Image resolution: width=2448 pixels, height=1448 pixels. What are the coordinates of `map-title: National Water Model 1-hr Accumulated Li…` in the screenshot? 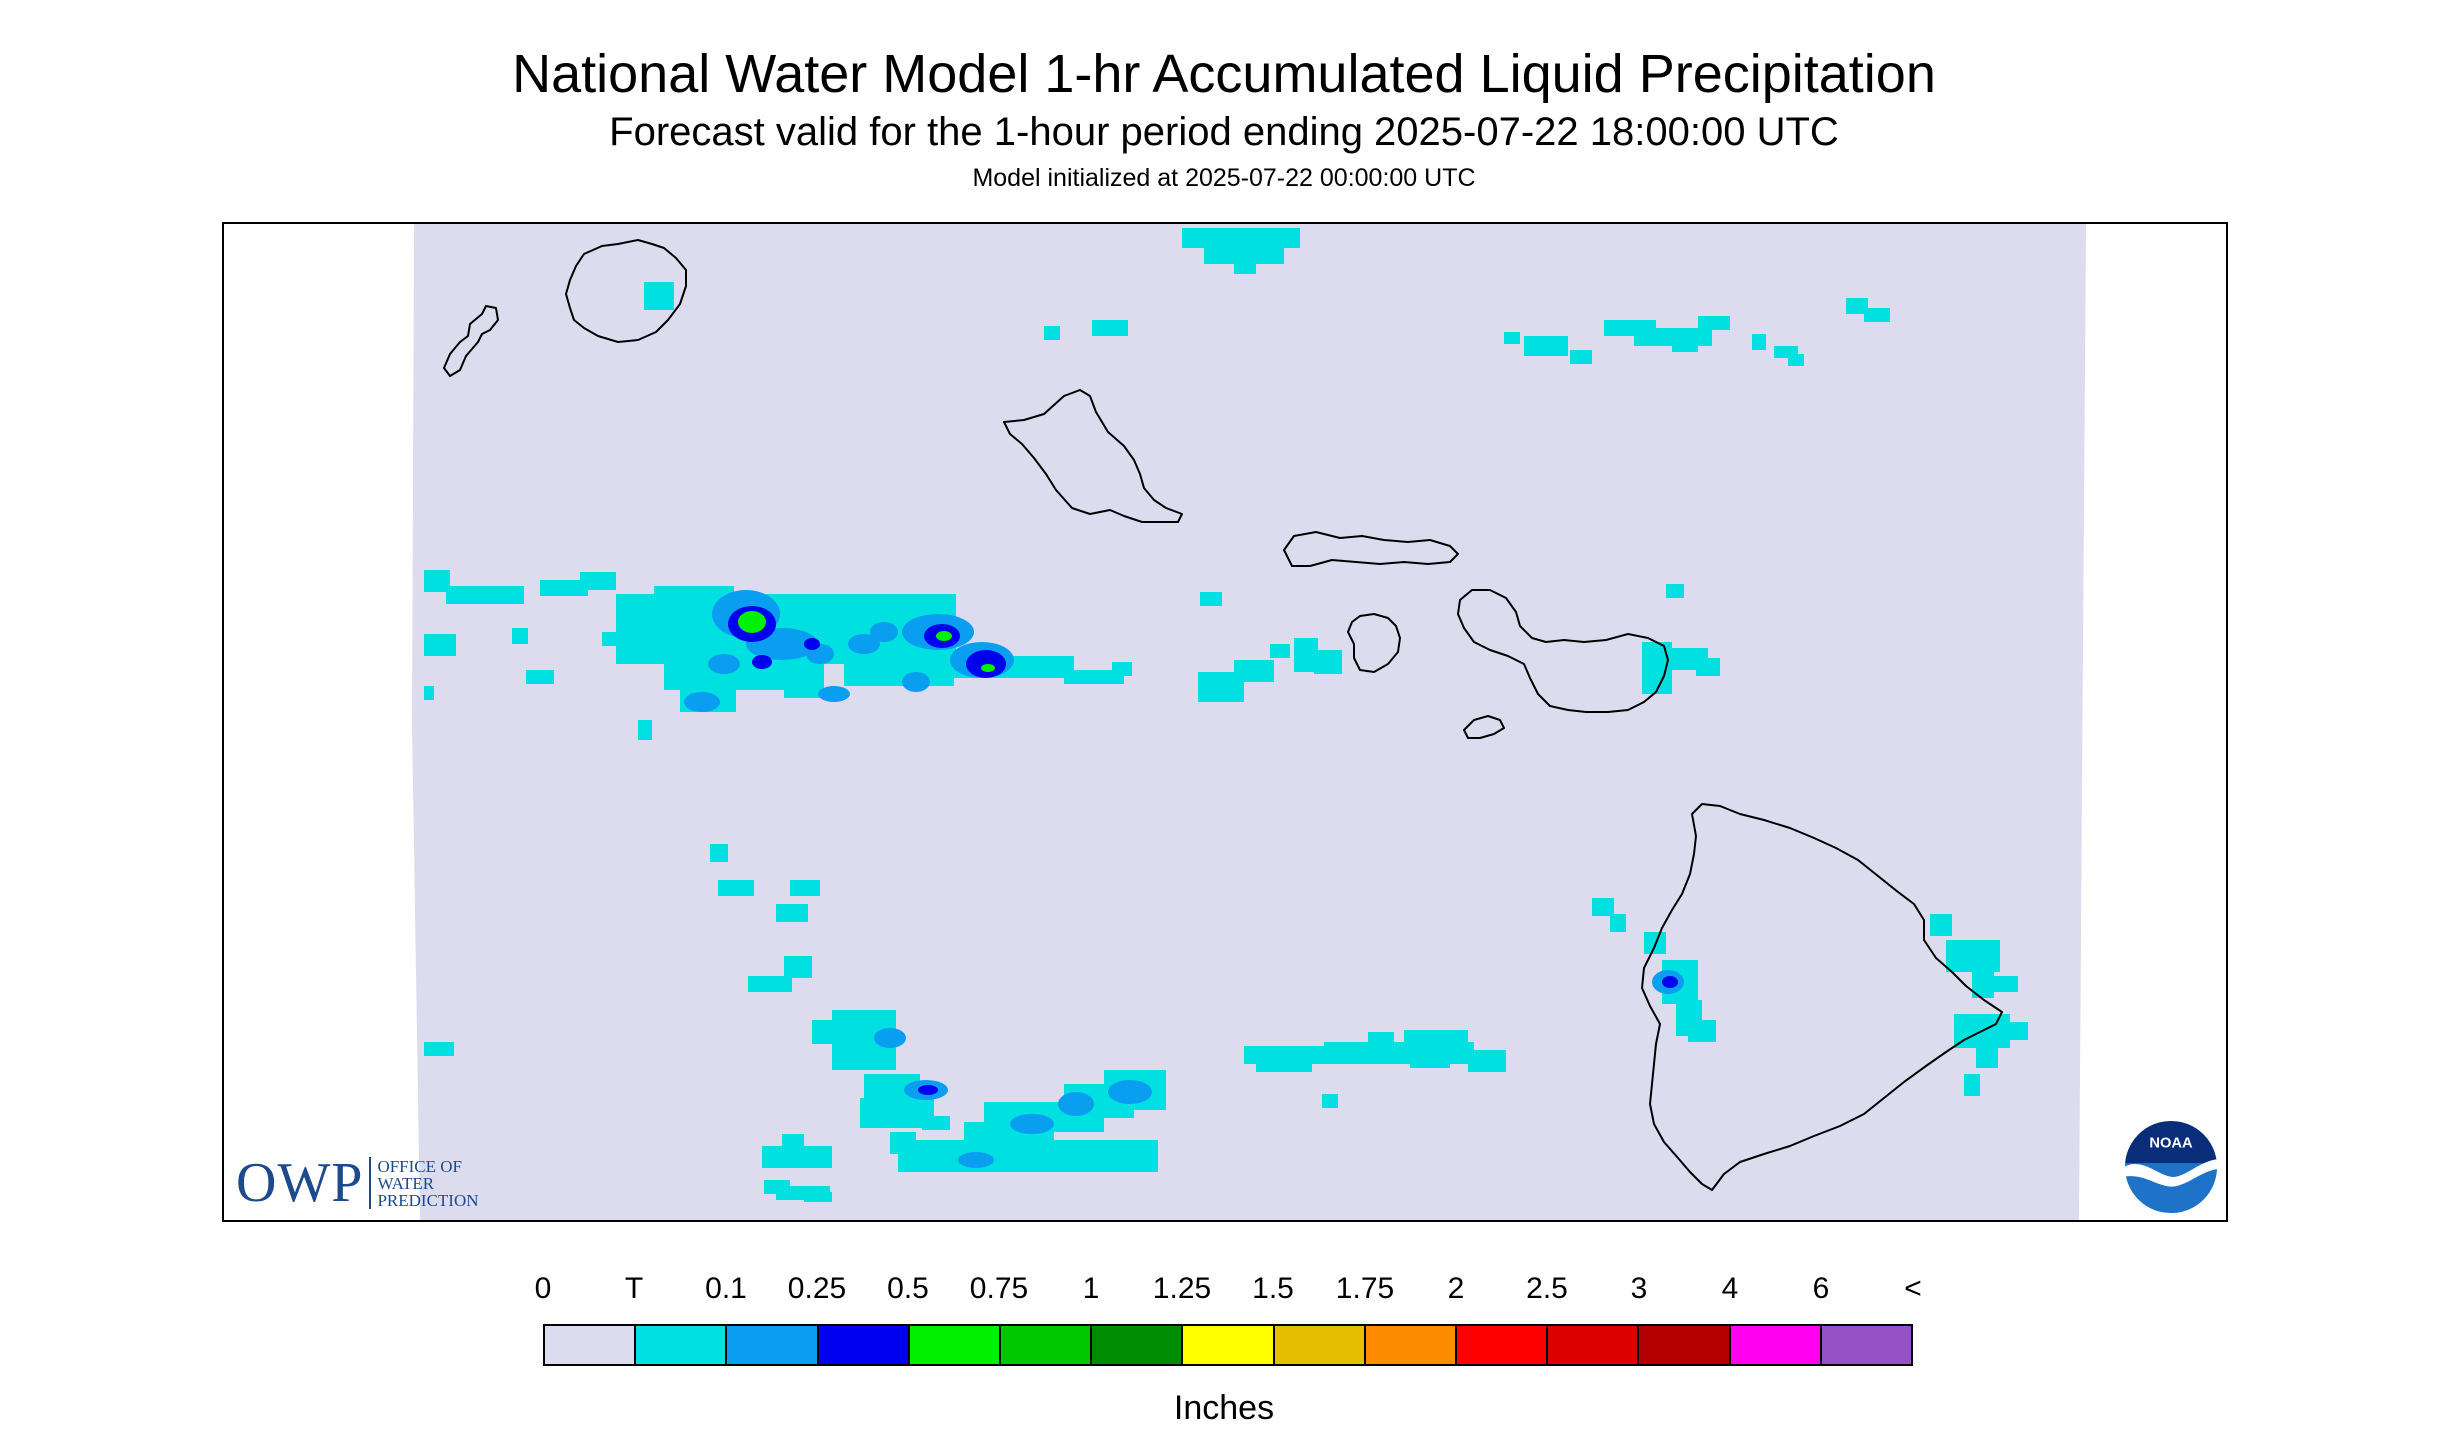 It's located at (1224, 74).